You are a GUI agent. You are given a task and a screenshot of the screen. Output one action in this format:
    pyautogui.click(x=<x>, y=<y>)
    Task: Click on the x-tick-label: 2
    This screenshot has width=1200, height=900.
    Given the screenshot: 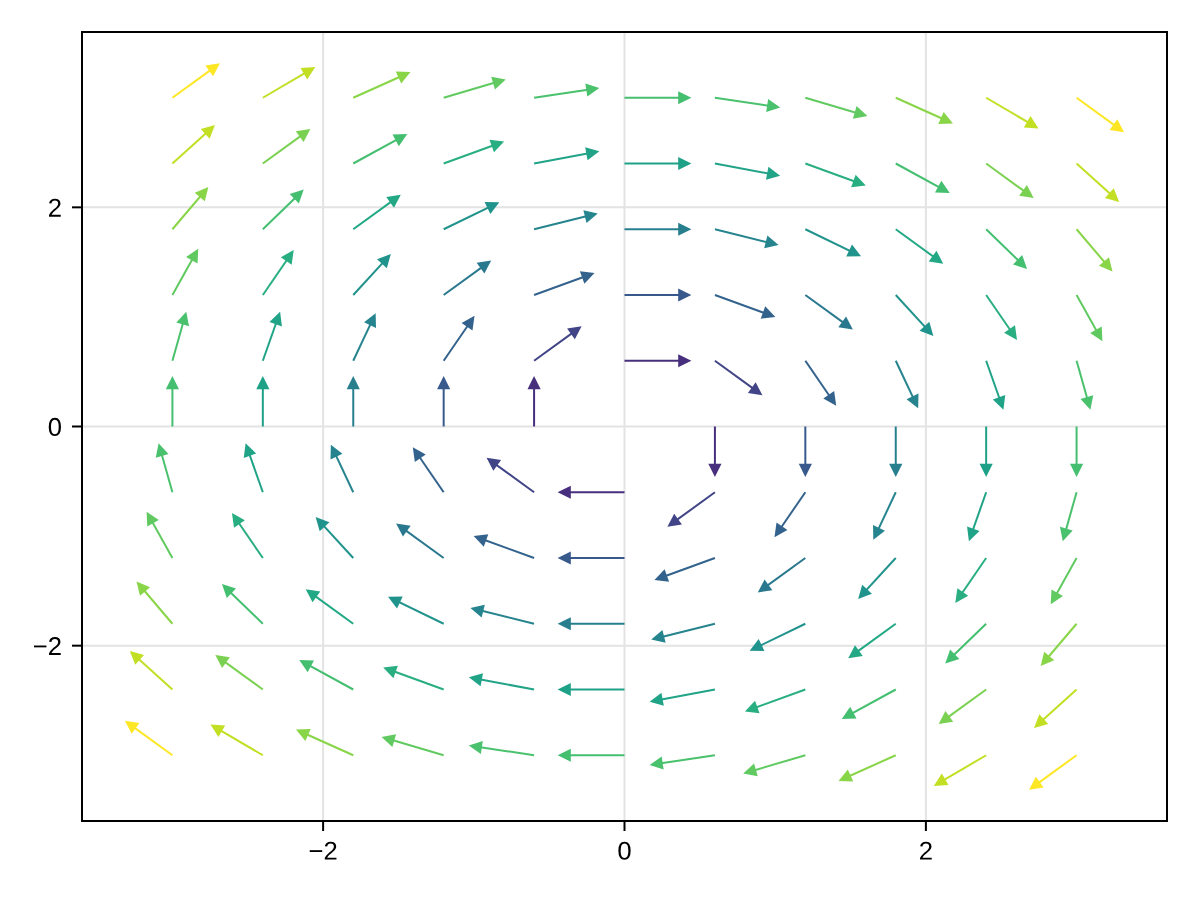 What is the action you would take?
    pyautogui.click(x=926, y=850)
    